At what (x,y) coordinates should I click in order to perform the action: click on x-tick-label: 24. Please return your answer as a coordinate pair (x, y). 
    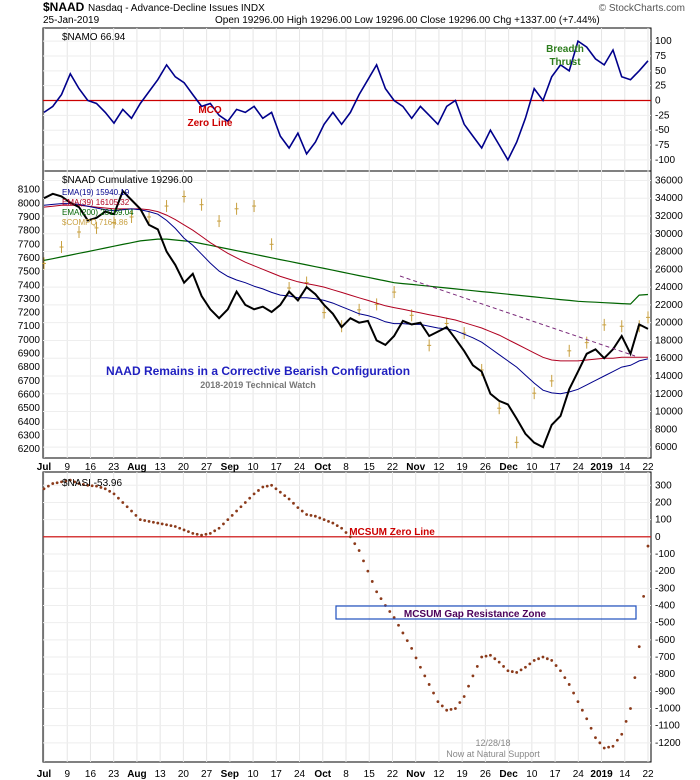
    Looking at the image, I should click on (579, 467).